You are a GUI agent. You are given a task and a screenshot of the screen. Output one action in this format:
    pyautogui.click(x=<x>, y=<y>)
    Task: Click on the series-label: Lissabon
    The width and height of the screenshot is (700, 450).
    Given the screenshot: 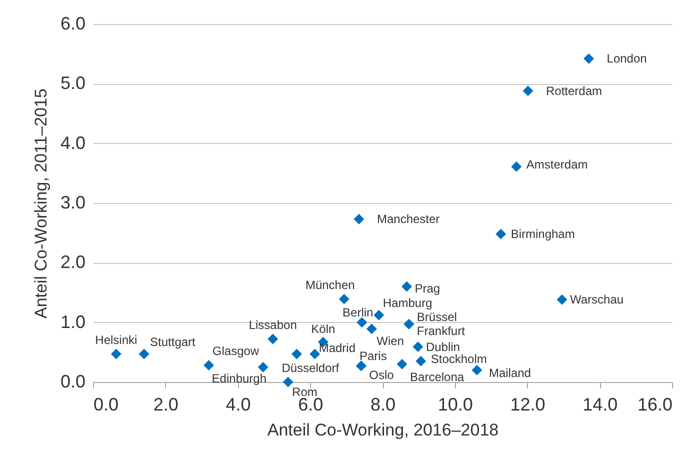 What is the action you would take?
    pyautogui.click(x=272, y=325)
    